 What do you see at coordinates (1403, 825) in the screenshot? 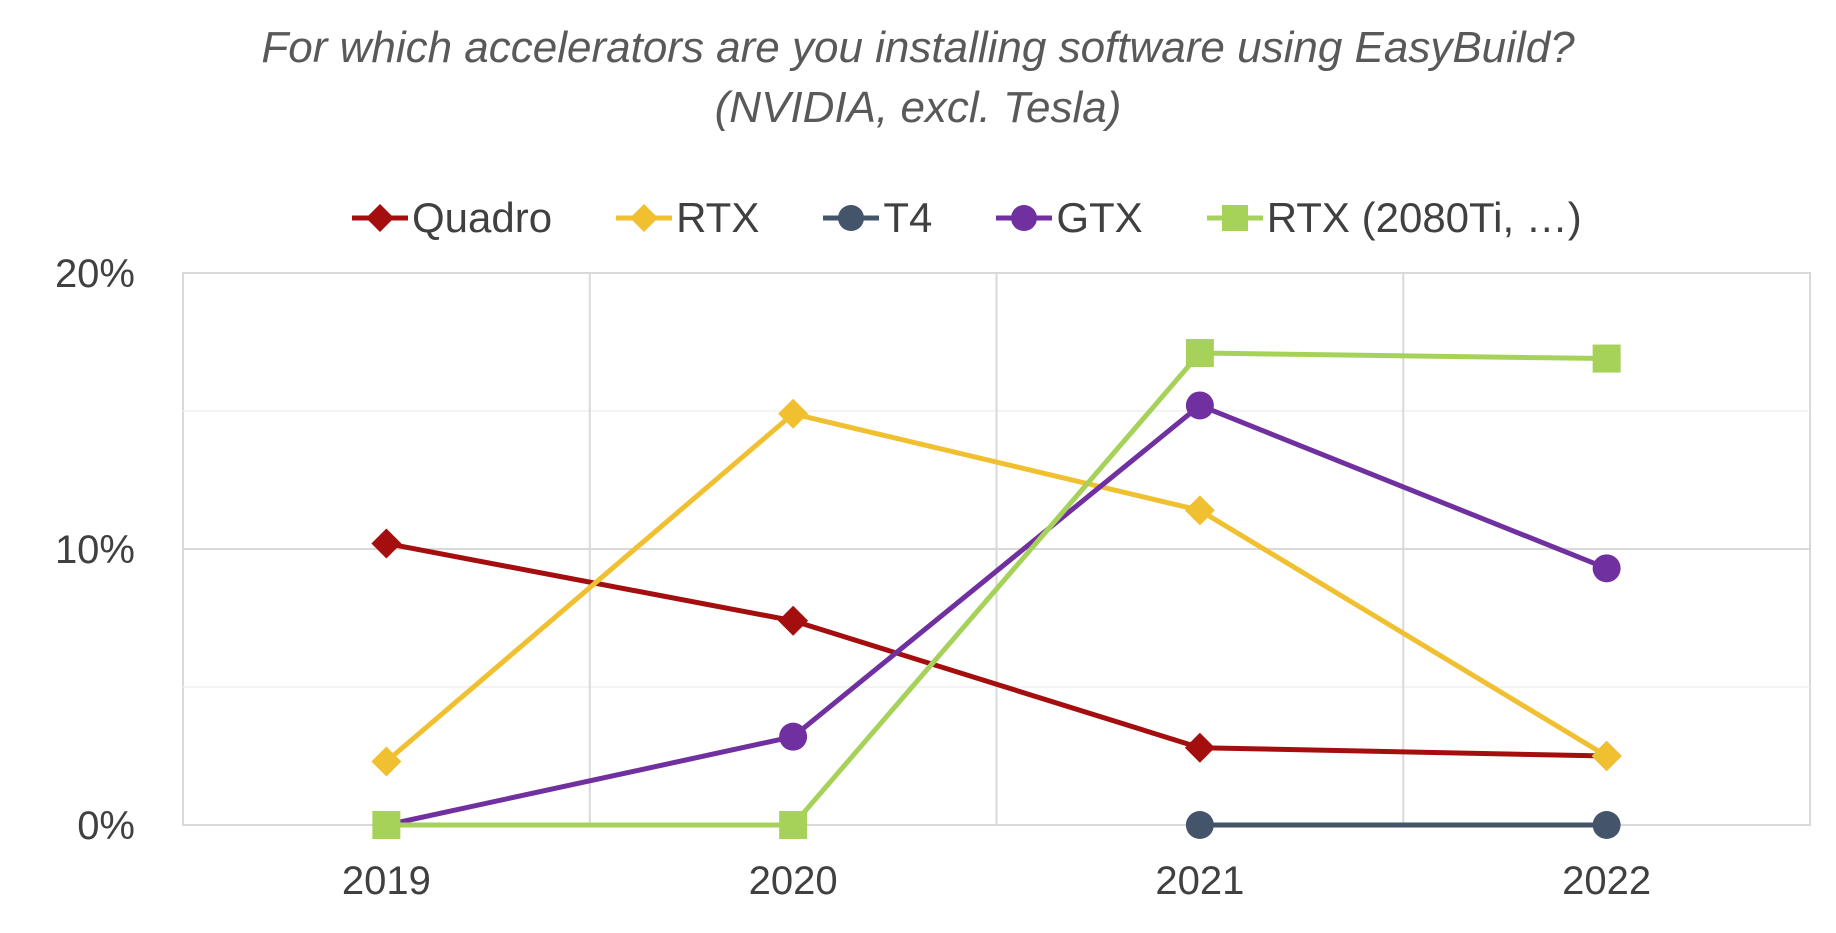
I see `series-t4` at bounding box center [1403, 825].